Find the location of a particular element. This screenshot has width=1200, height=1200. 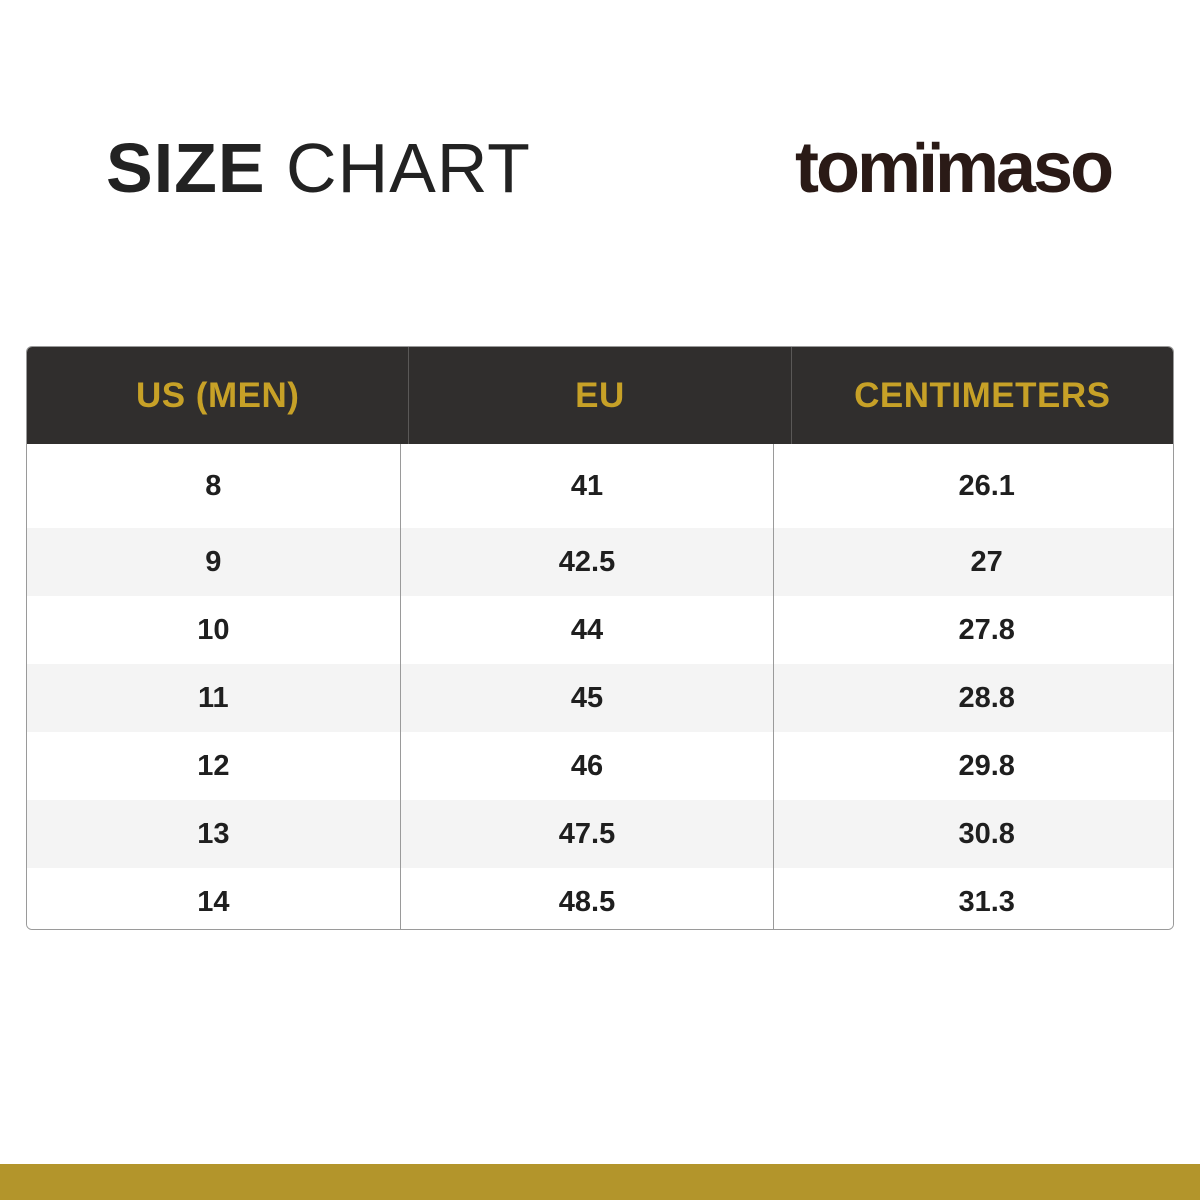

table-row: 8 41 26.1 is located at coordinates (600, 486).